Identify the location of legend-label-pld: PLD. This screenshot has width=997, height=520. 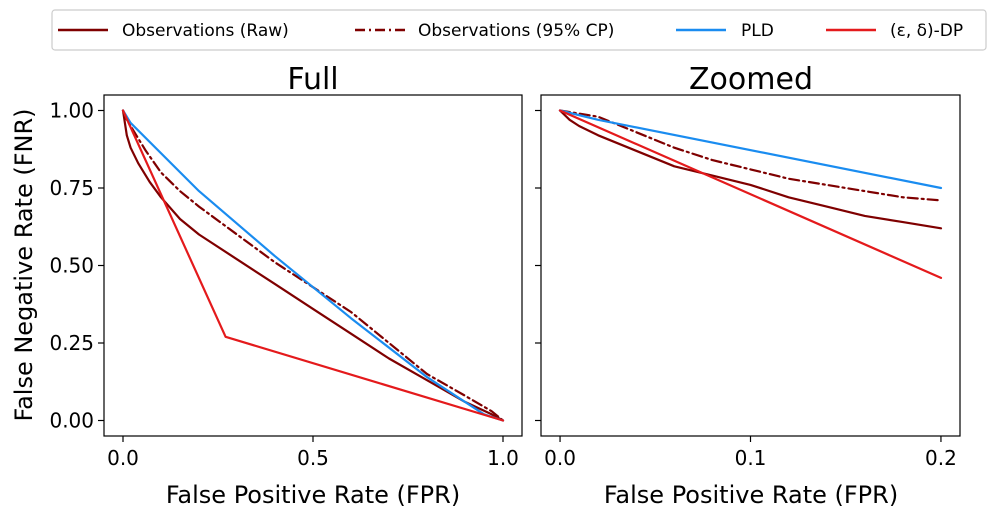
(757, 31).